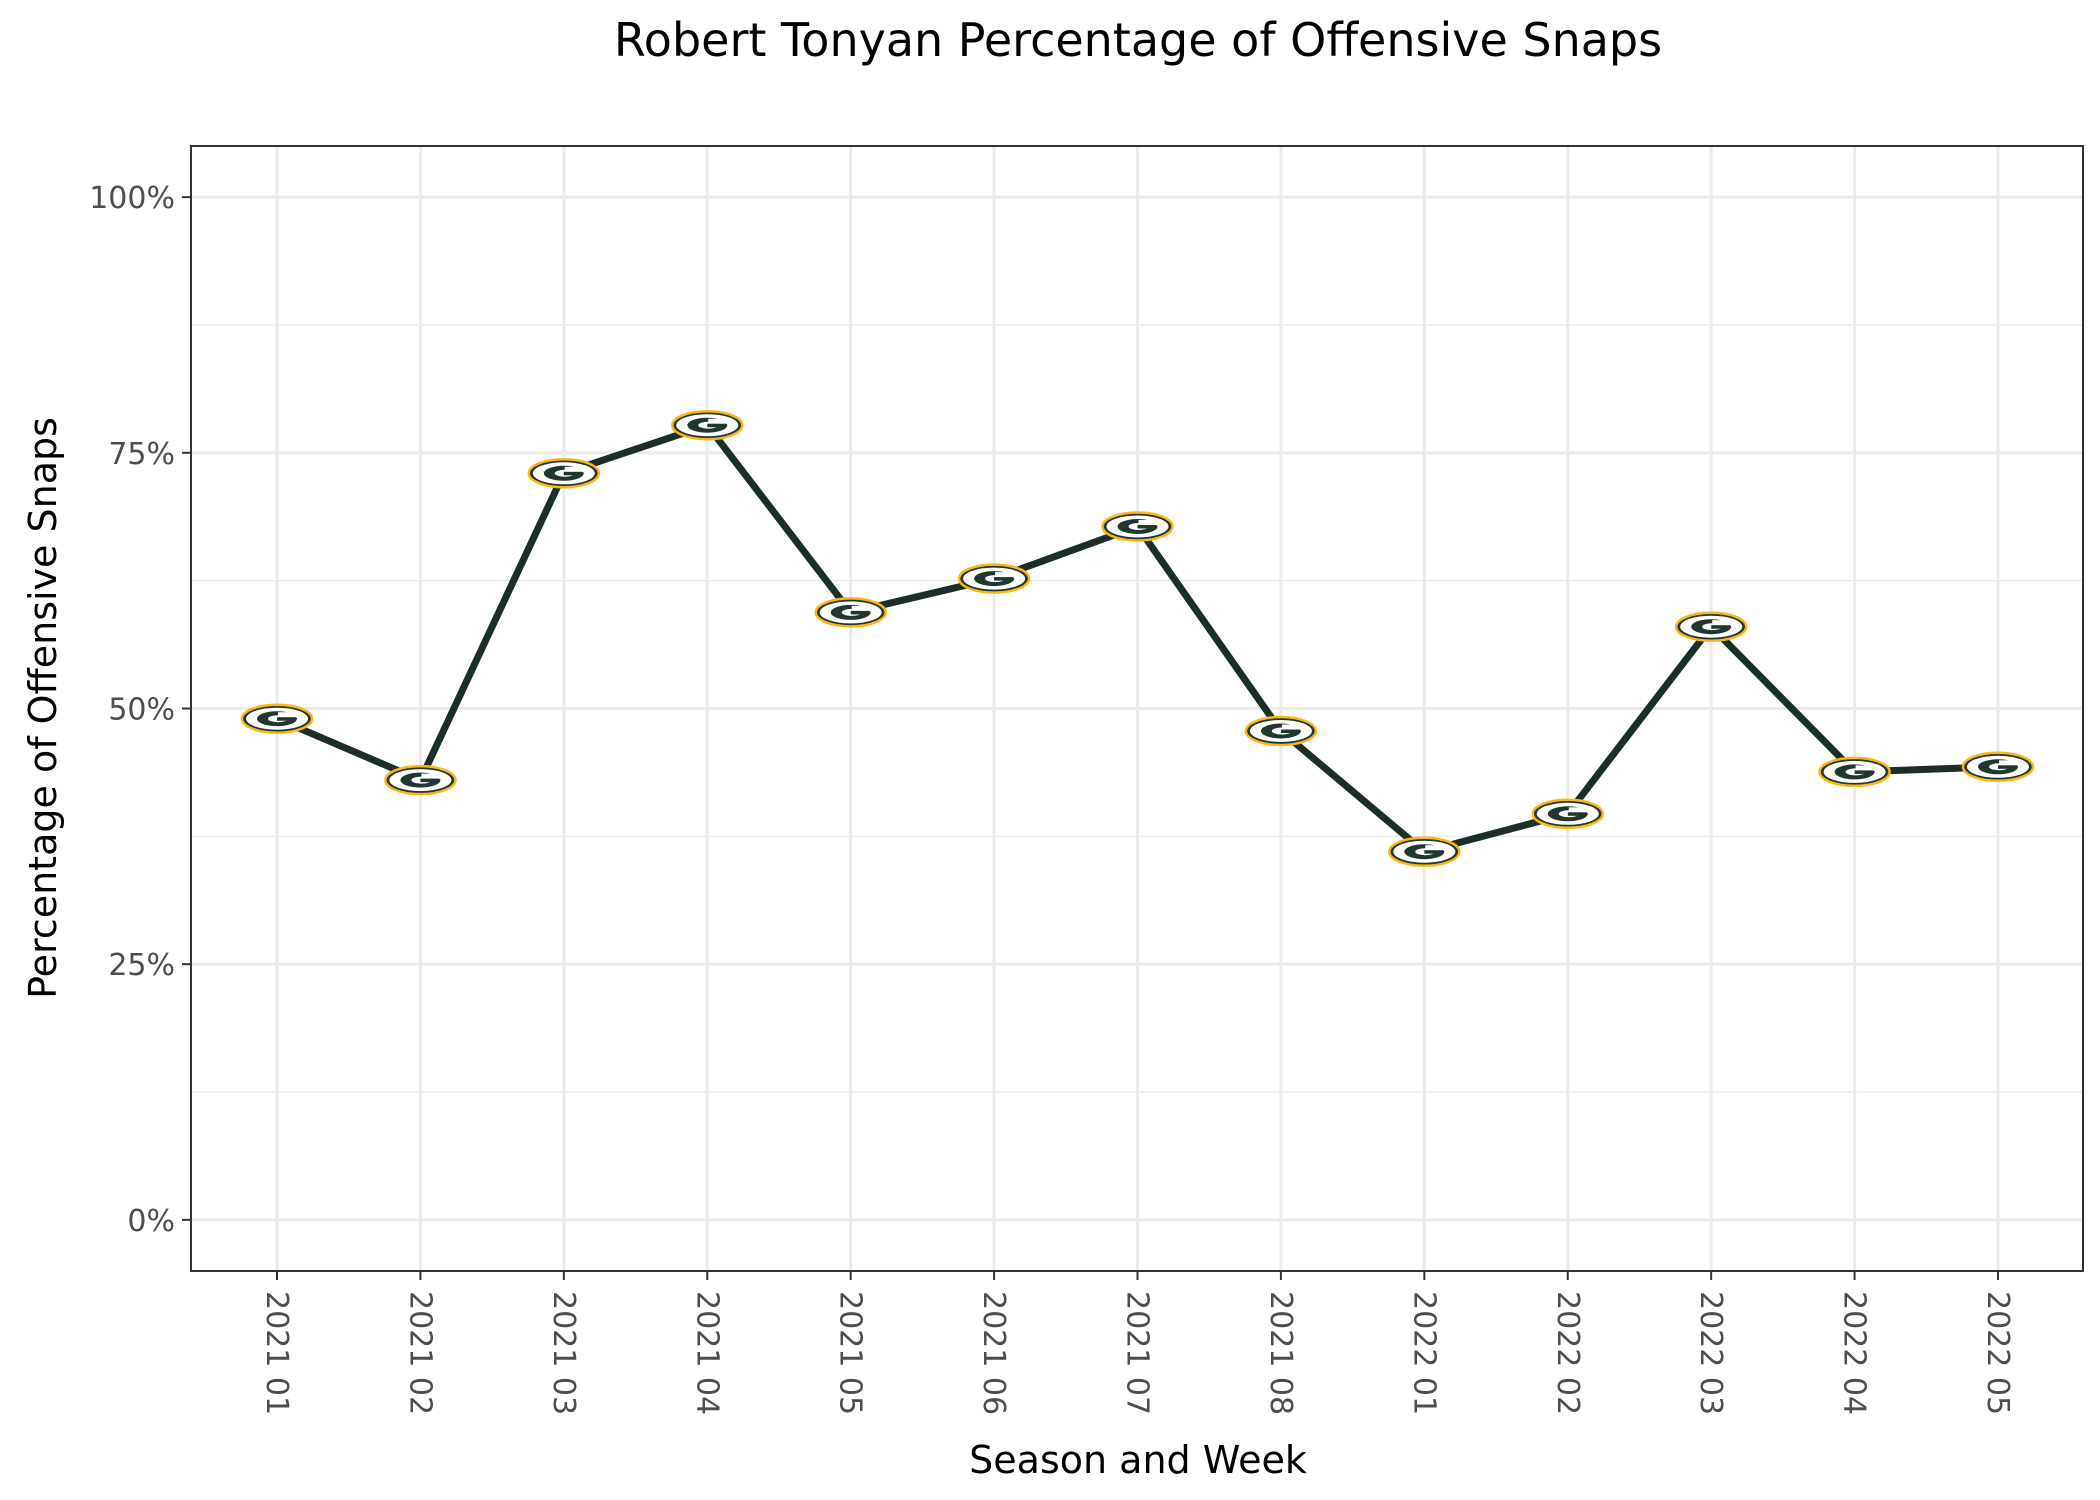  Describe the element at coordinates (1854, 1353) in the screenshot. I see `x-tick-label: 2022 04` at that location.